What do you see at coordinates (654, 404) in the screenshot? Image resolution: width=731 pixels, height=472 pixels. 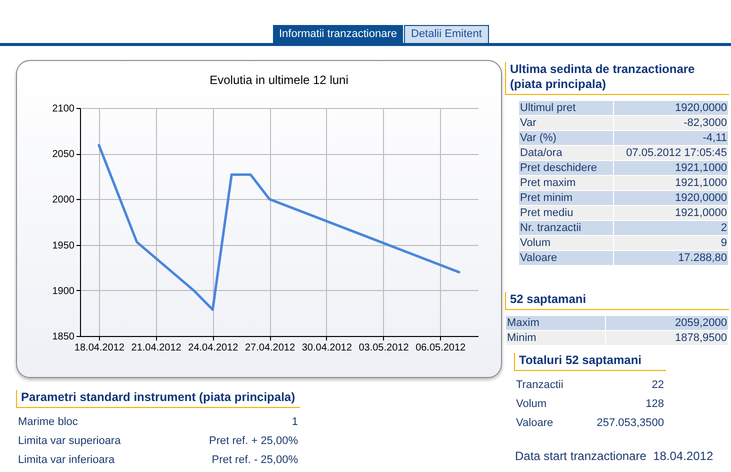 I see `text: 128` at bounding box center [654, 404].